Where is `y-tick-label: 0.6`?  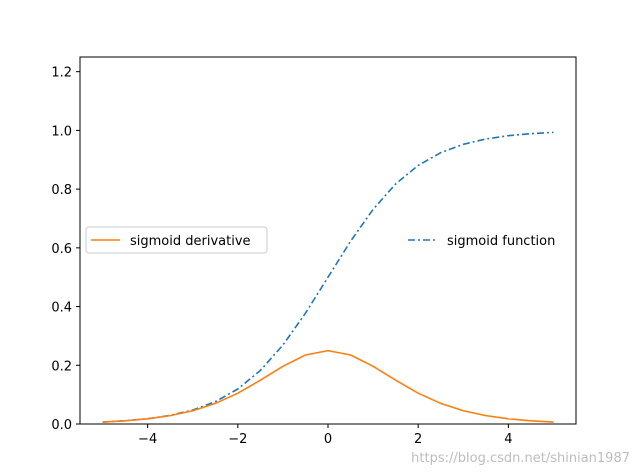
y-tick-label: 0.6 is located at coordinates (61, 249).